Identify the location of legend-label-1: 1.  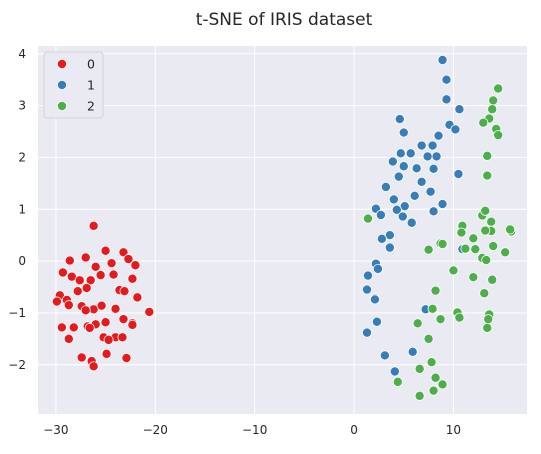
(91, 85).